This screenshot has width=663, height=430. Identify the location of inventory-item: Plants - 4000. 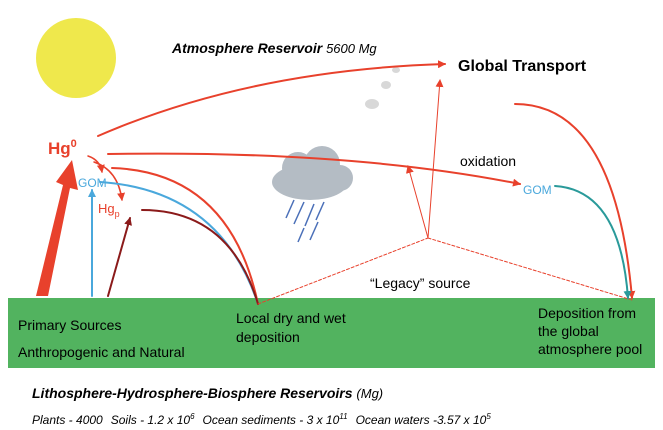
(67, 420).